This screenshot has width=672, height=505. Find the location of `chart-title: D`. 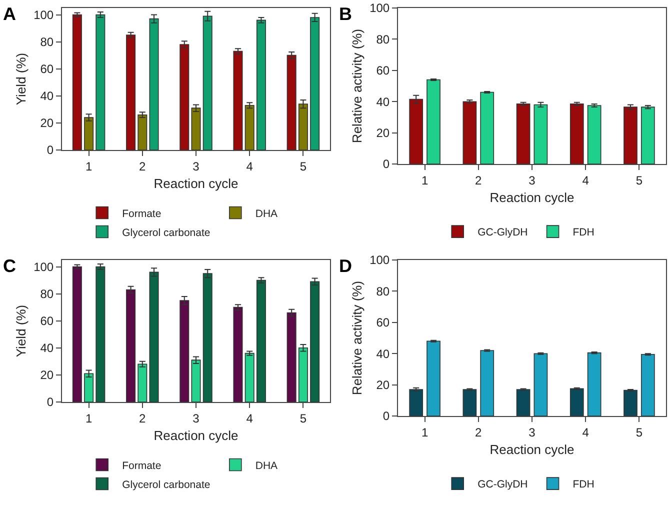

chart-title: D is located at coordinates (345, 266).